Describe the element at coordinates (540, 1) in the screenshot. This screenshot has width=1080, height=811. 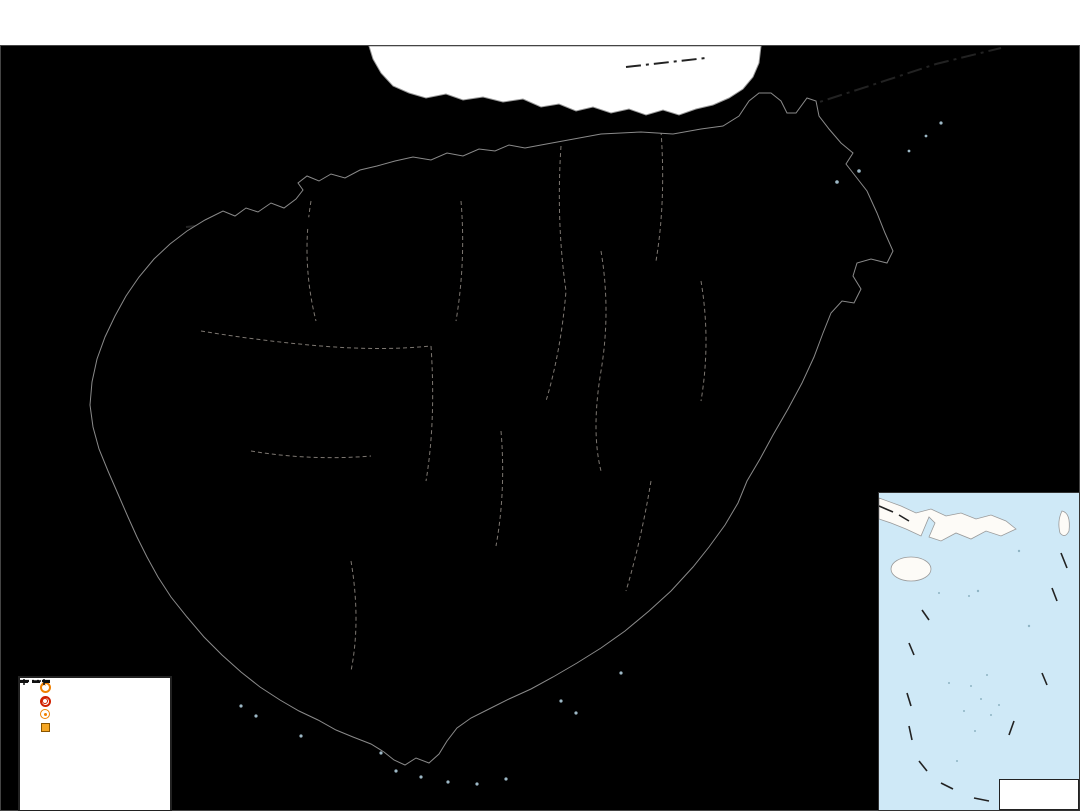
I see `page-title` at that location.